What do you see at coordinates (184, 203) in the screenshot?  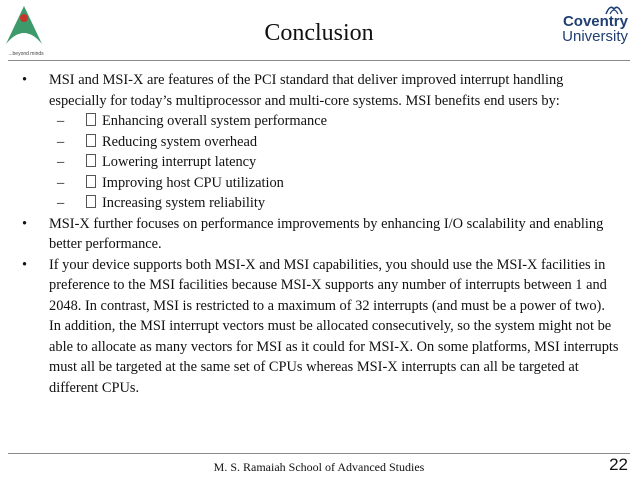 I see `sub-bullet-text: Increasing system reliability` at bounding box center [184, 203].